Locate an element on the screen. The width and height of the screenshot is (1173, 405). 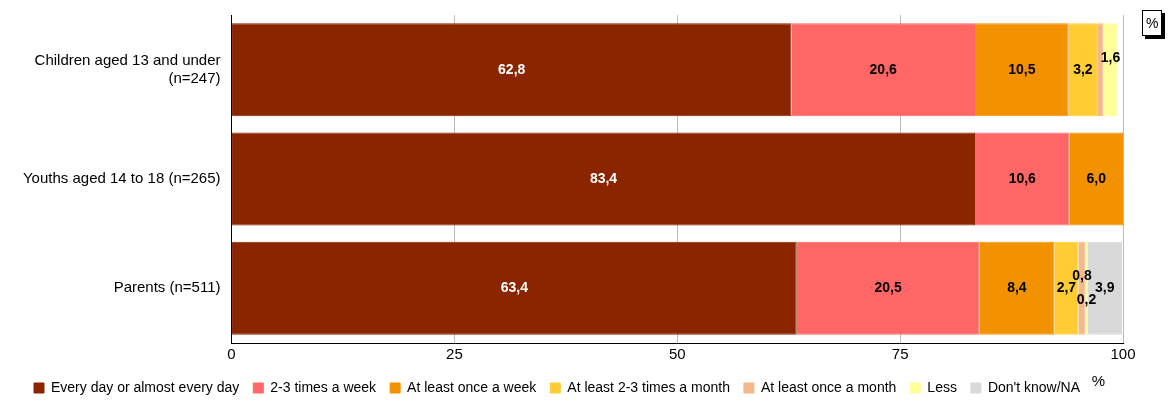
data-label: 8,4 is located at coordinates (1017, 287).